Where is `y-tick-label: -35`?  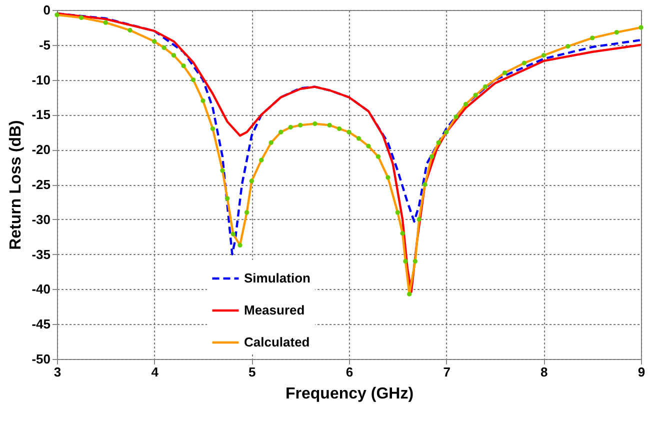
y-tick-label: -35 is located at coordinates (41, 254).